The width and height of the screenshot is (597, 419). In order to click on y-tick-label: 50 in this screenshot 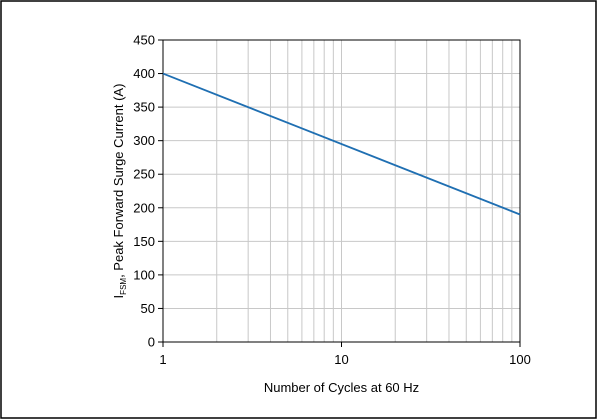, I will do `click(148, 308)`.